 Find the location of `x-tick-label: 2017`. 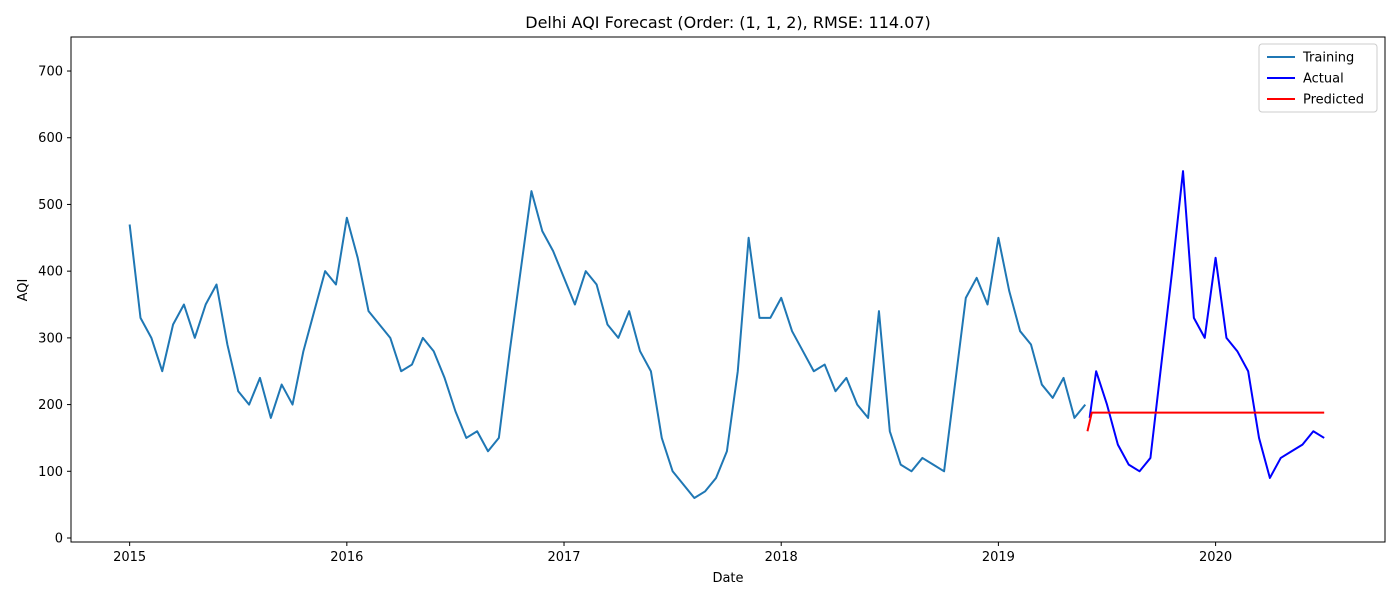

x-tick-label: 2017 is located at coordinates (563, 557).